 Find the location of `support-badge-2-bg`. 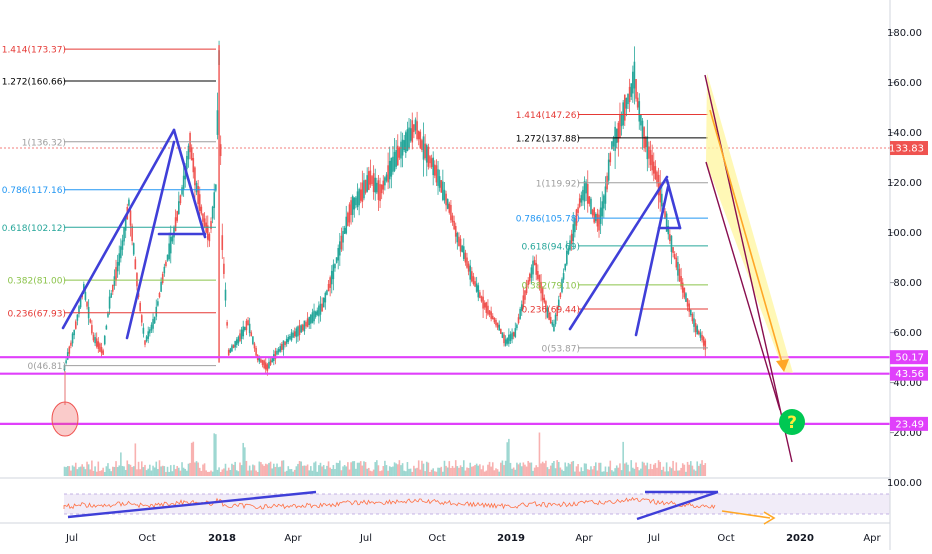

support-badge-2-bg is located at coordinates (909, 423).